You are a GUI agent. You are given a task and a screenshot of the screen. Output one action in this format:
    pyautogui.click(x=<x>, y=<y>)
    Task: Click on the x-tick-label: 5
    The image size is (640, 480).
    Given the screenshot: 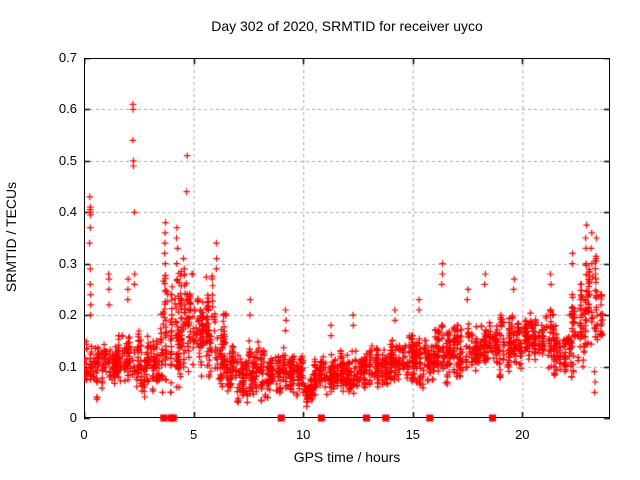 What is the action you would take?
    pyautogui.click(x=193, y=434)
    